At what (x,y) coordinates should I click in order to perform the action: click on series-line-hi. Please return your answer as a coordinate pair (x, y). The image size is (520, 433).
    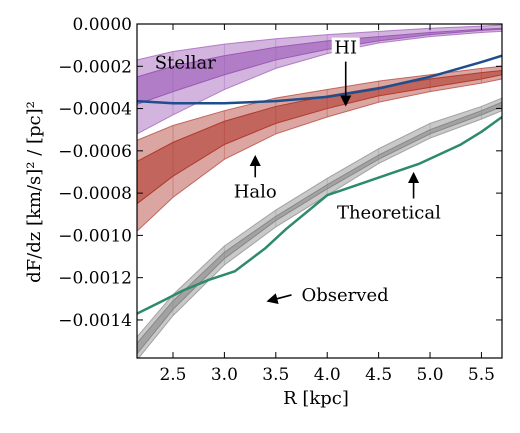
    Looking at the image, I should click on (319, 79).